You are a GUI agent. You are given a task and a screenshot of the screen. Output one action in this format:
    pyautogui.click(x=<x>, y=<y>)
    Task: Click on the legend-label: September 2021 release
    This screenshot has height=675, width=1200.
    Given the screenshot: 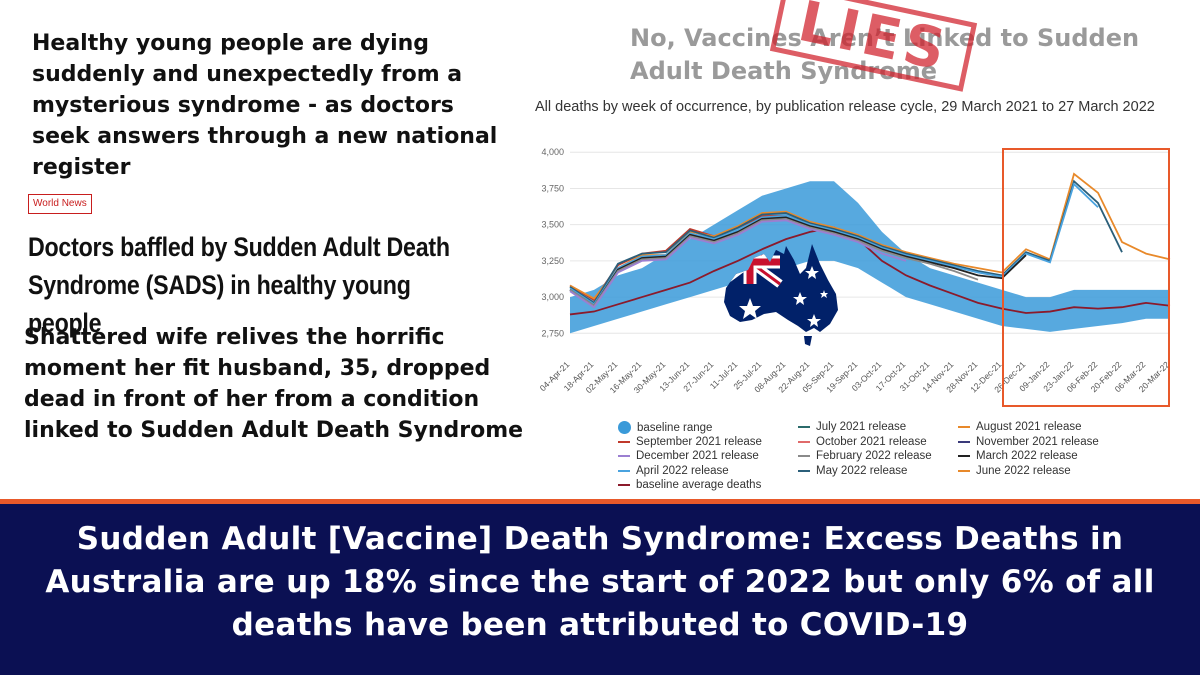 What is the action you would take?
    pyautogui.click(x=699, y=441)
    